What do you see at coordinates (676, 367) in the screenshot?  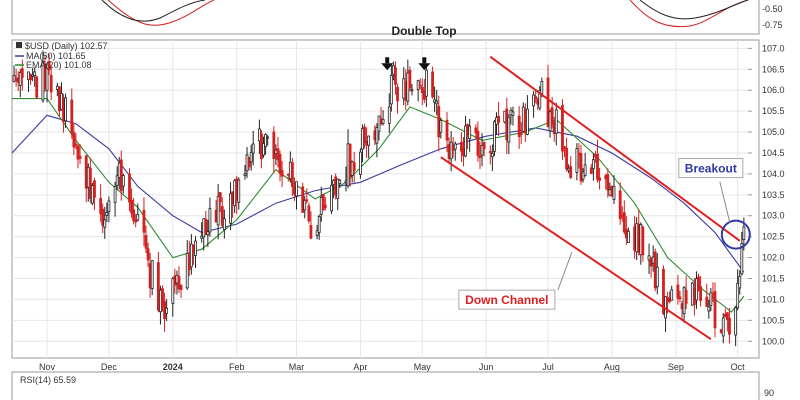 I see `x-tick-label: Sep` at bounding box center [676, 367].